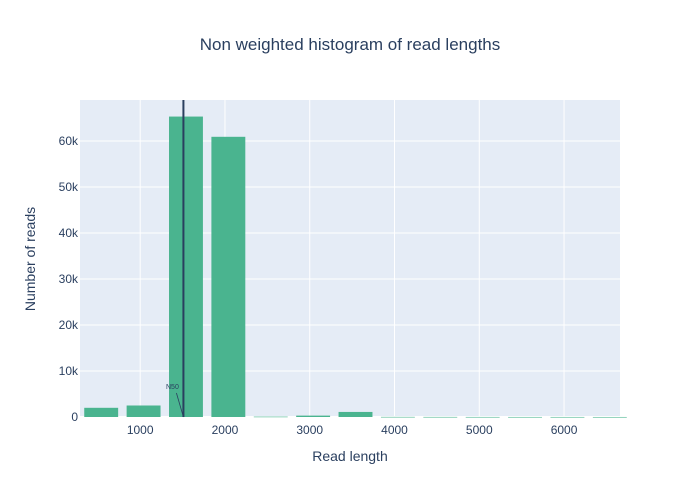 Image resolution: width=700 pixels, height=500 pixels. What do you see at coordinates (225, 430) in the screenshot?
I see `x-tick-label: 2000` at bounding box center [225, 430].